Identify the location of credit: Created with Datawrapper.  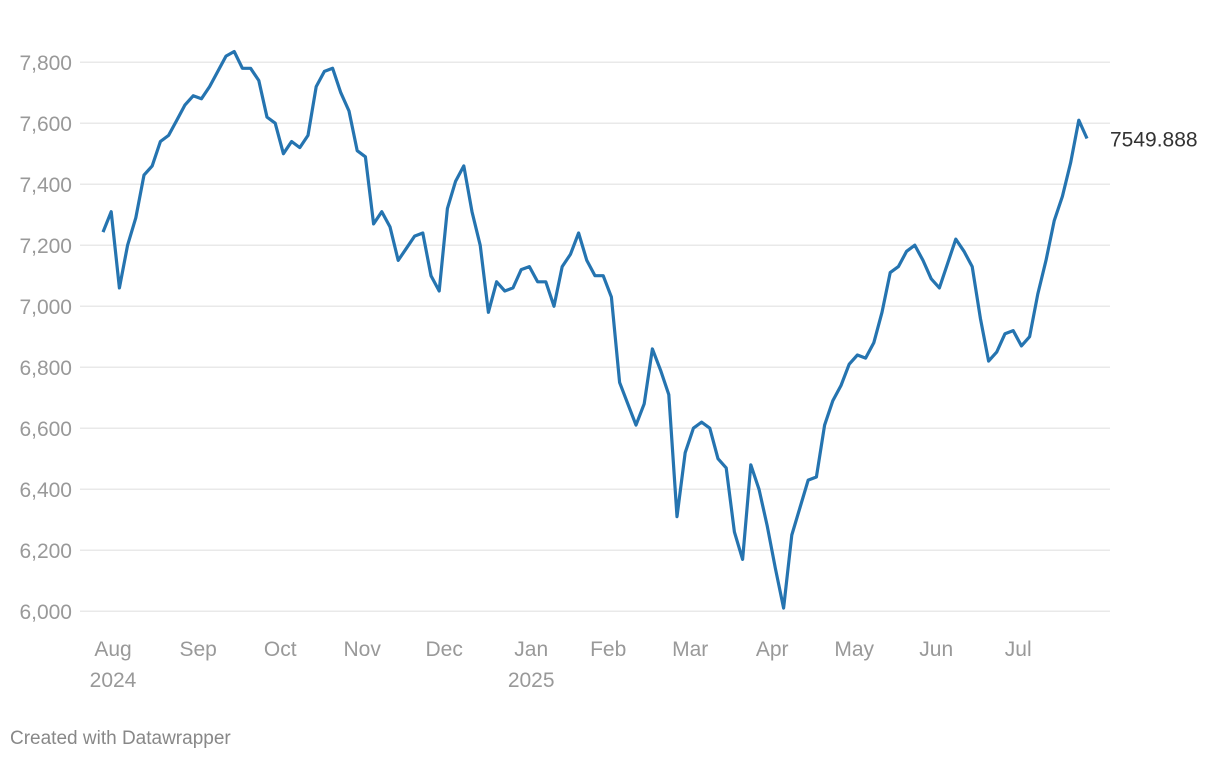
(120, 738).